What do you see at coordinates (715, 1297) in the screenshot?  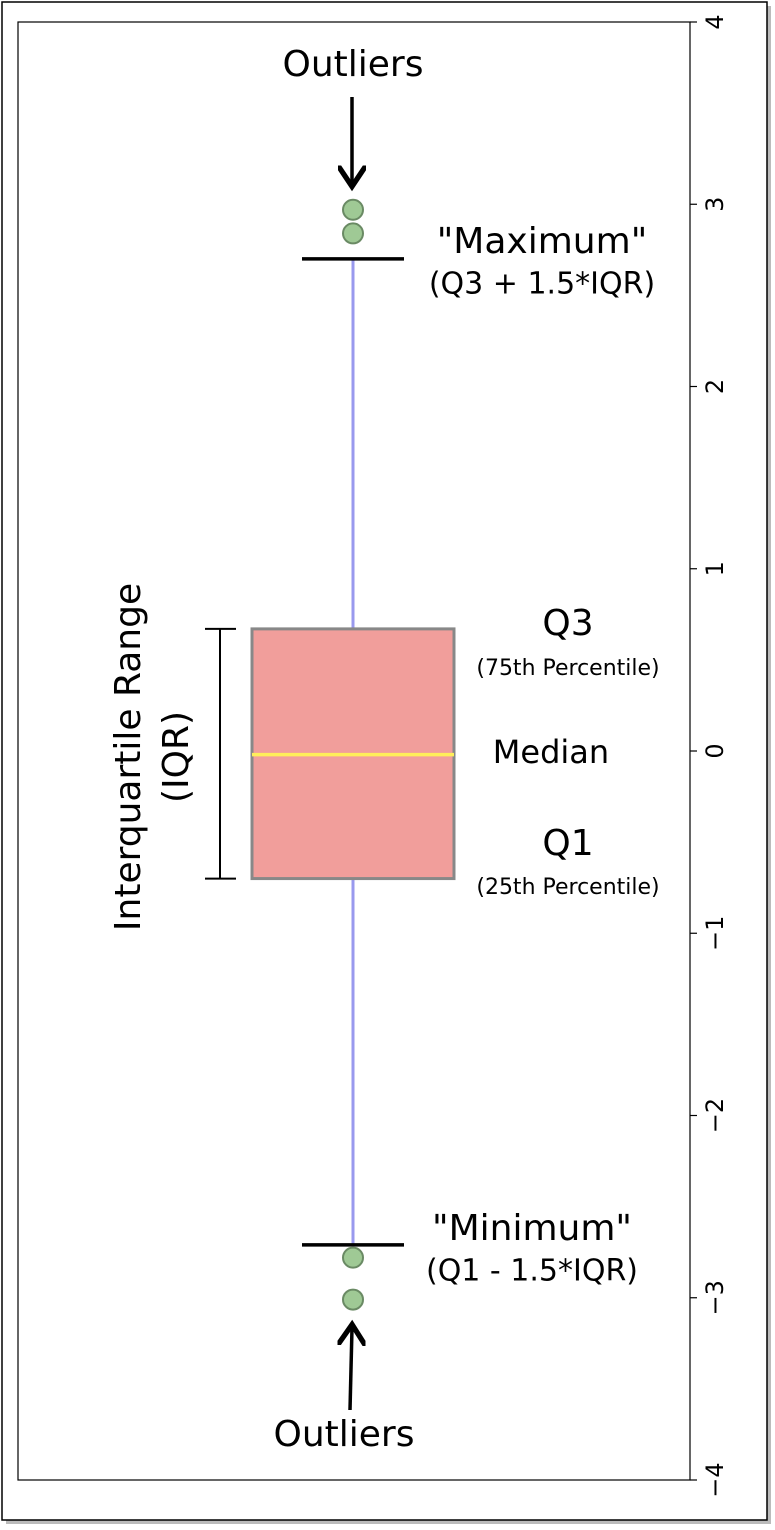 I see `y-tick-label: −3` at bounding box center [715, 1297].